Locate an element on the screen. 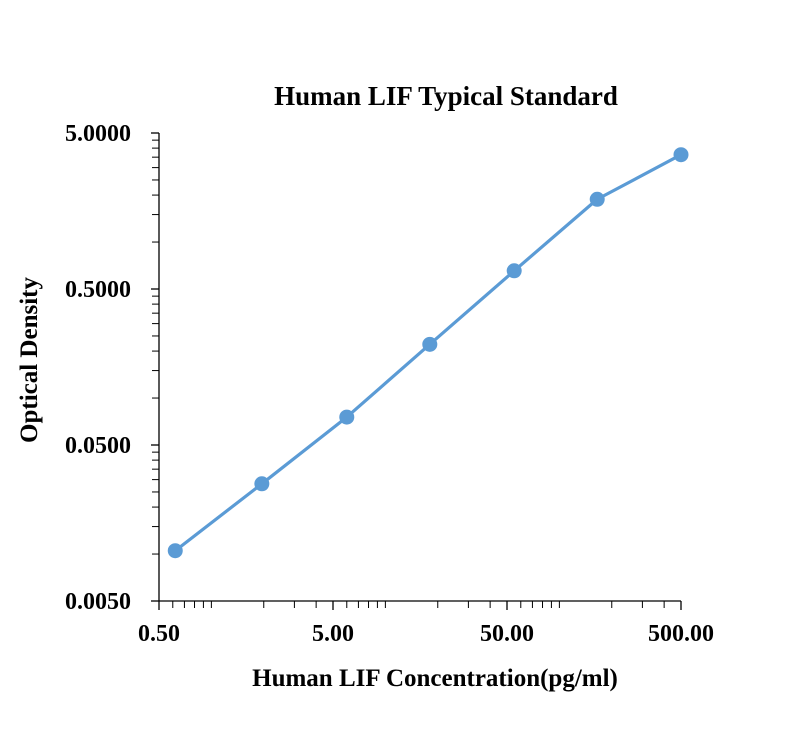 Image resolution: width=800 pixels, height=750 pixels. y-tick-label: 0.0050 is located at coordinates (98, 602).